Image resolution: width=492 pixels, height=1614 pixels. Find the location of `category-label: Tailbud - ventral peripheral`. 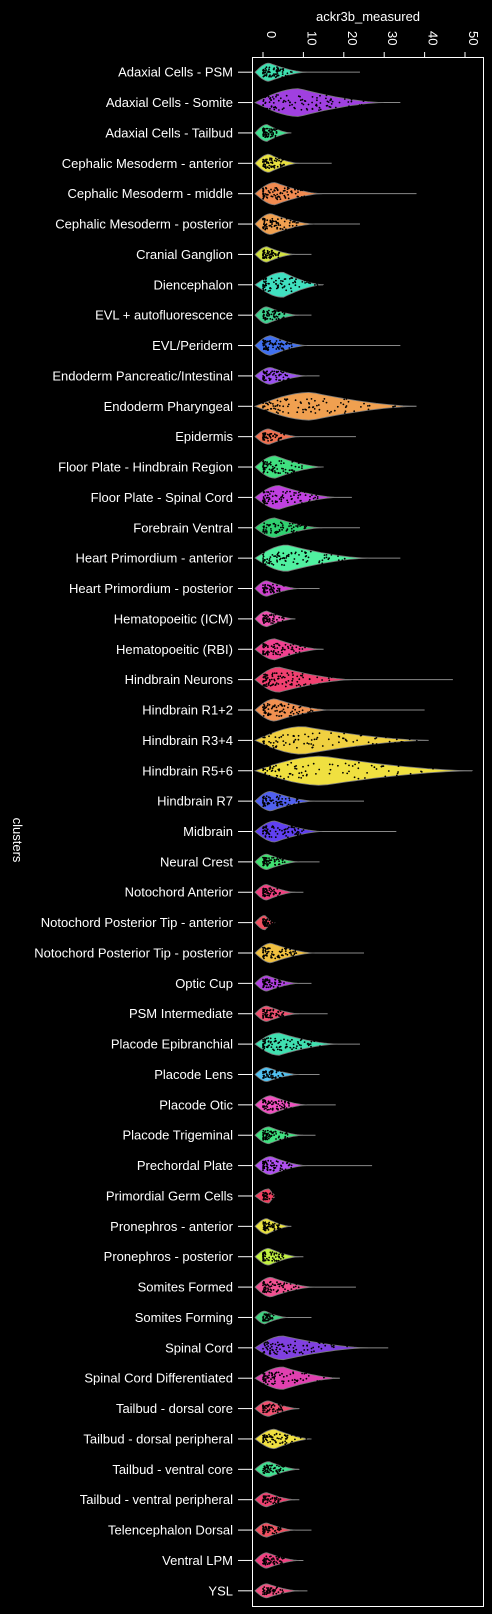

category-label: Tailbud - ventral peripheral is located at coordinates (156, 1499).